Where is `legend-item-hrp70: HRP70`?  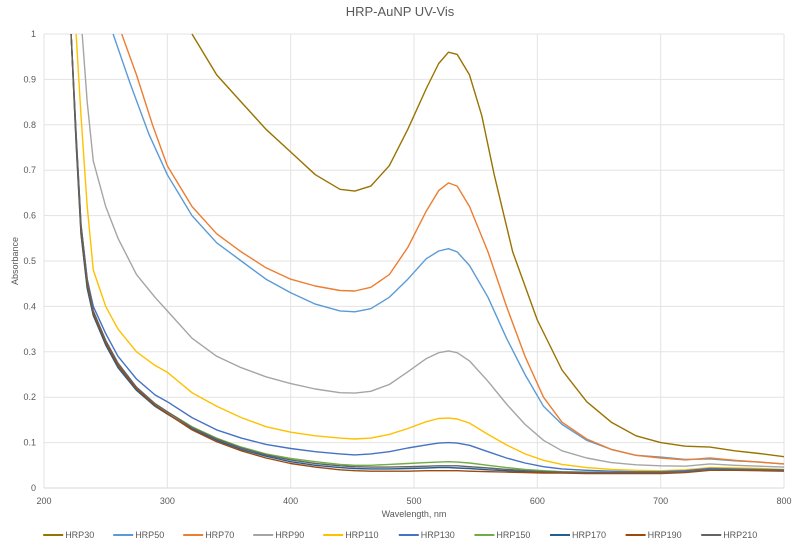 legend-item-hrp70: HRP70 is located at coordinates (208, 535).